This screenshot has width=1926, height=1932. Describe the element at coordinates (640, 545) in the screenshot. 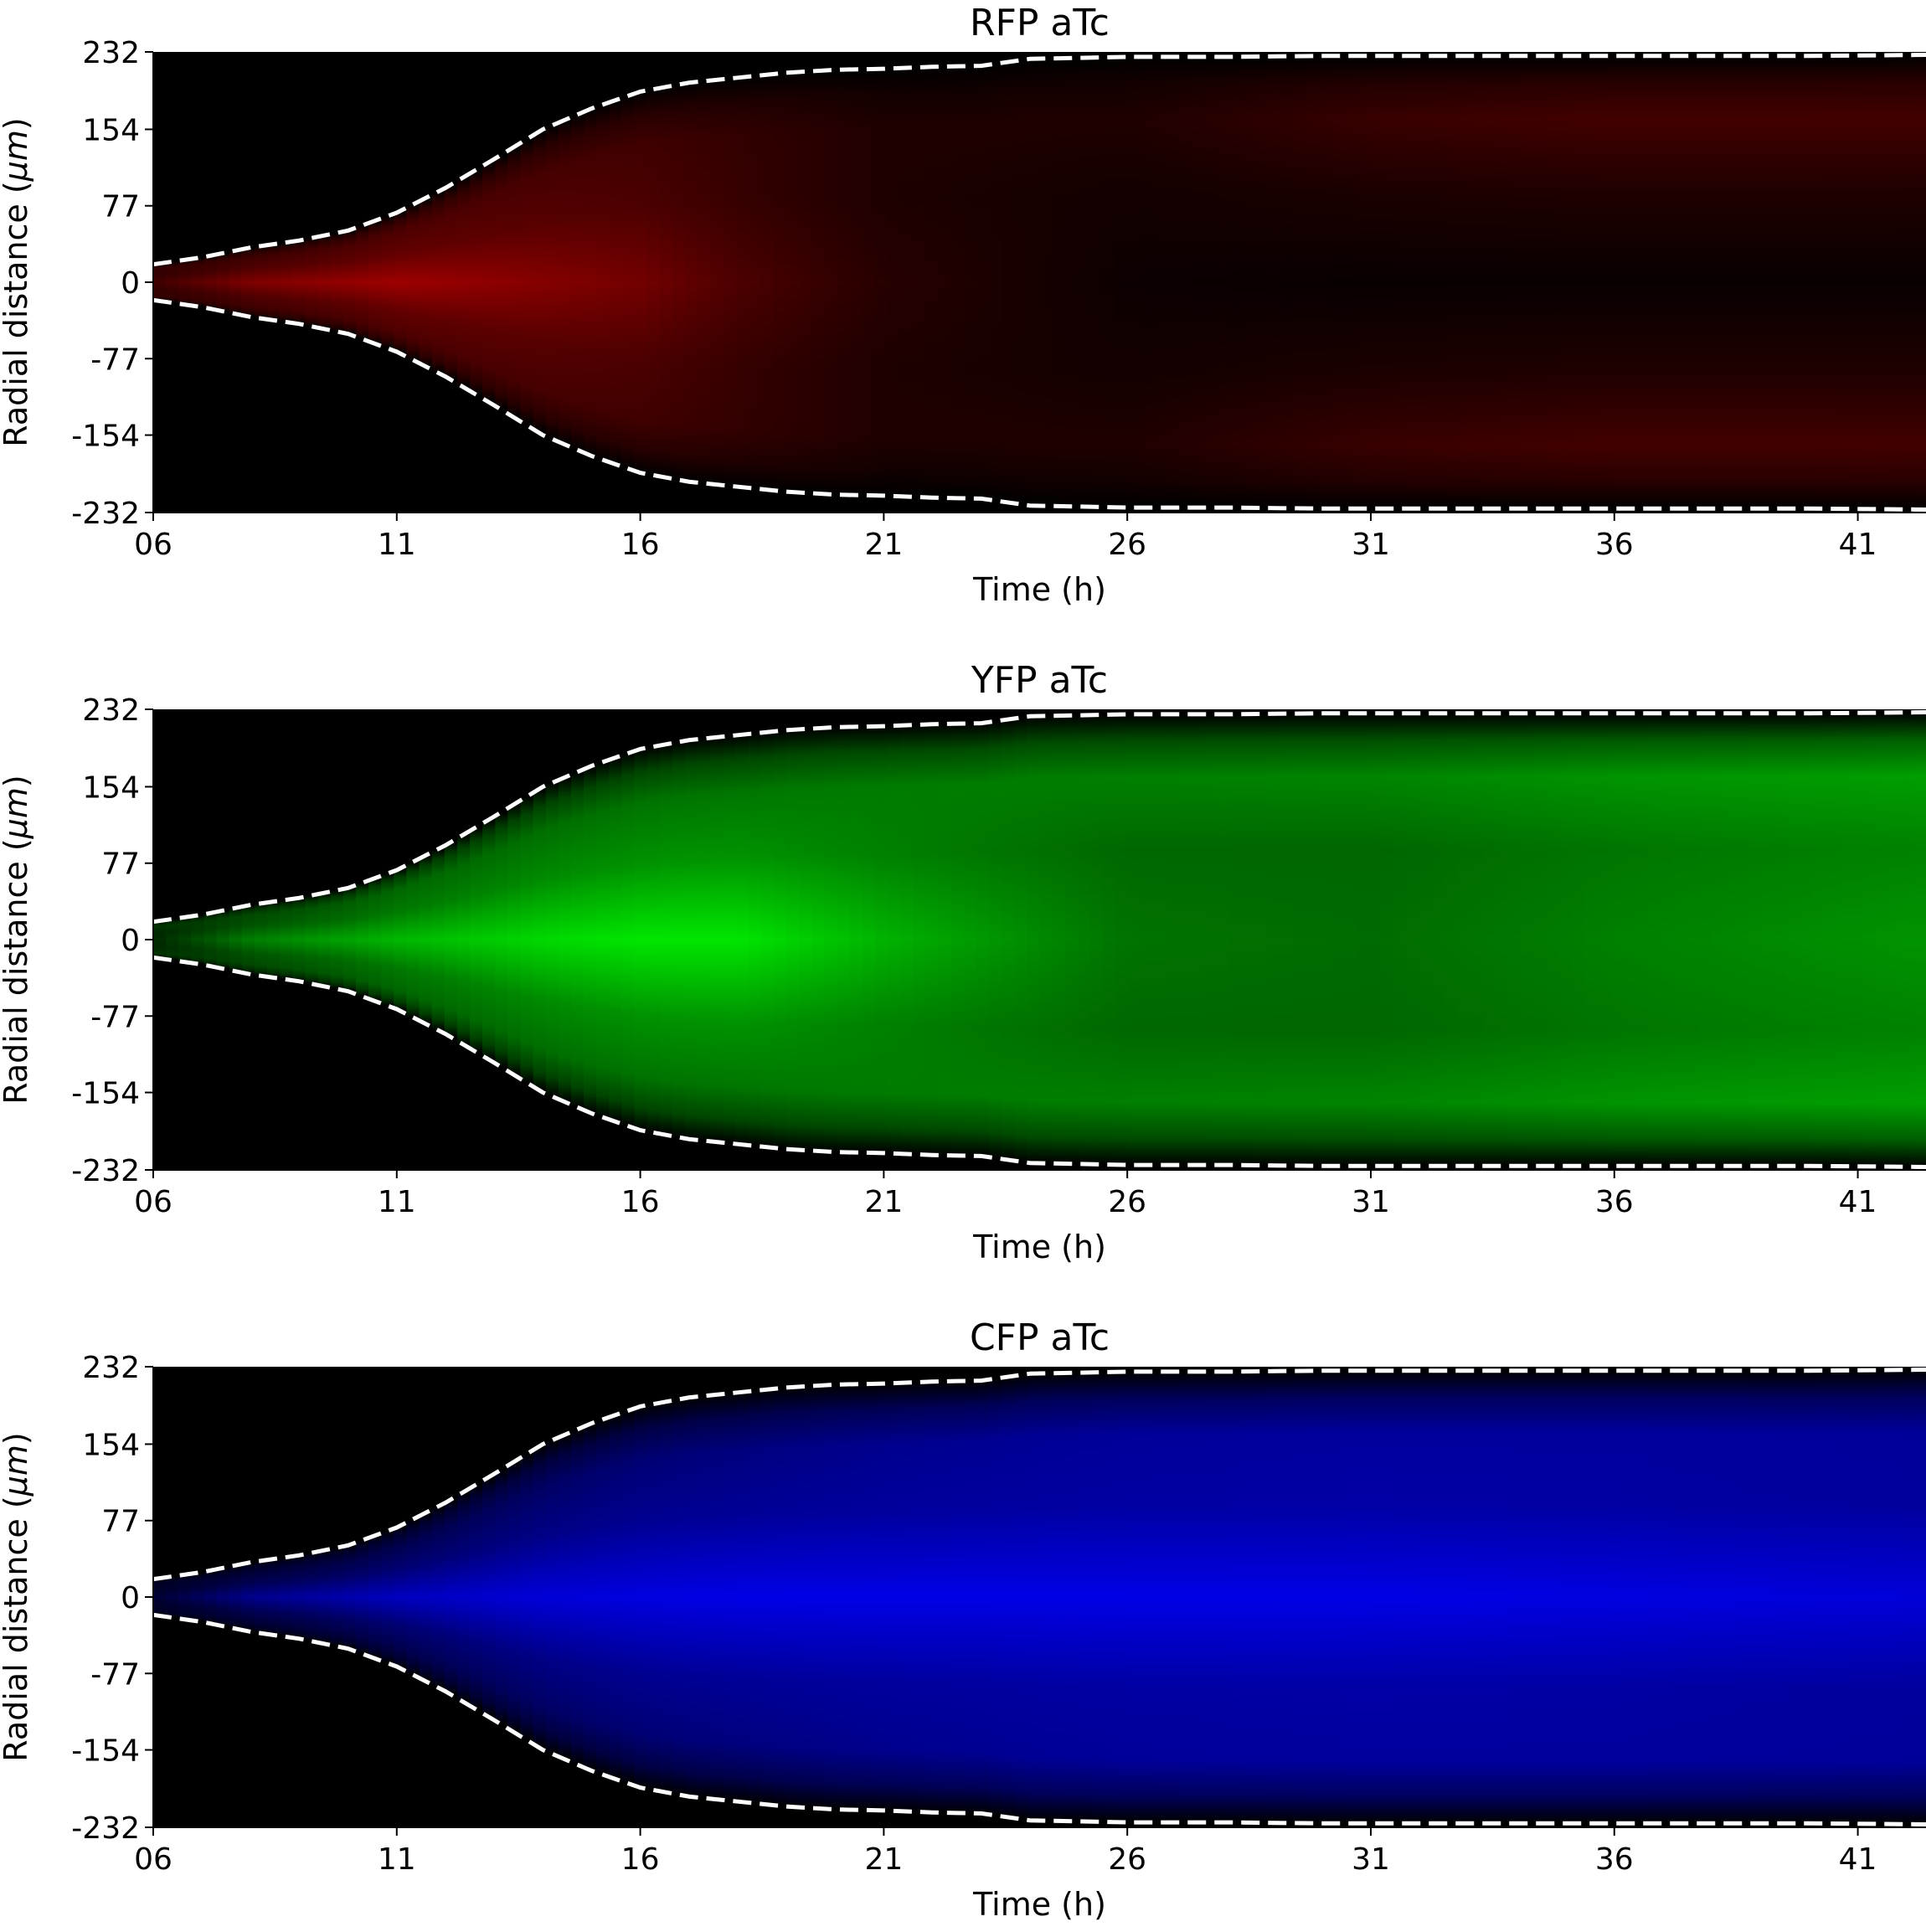

I see `x-tick-label: 16` at that location.